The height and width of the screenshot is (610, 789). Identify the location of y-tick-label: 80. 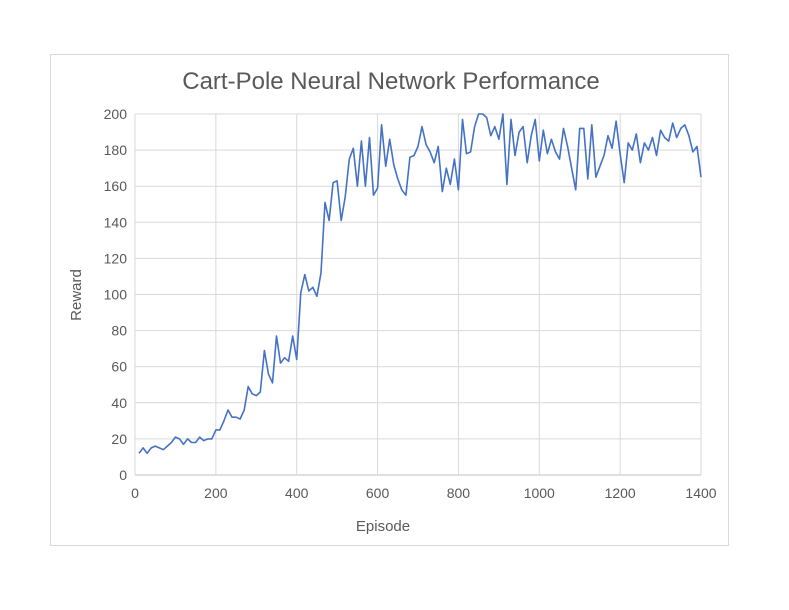
(119, 331).